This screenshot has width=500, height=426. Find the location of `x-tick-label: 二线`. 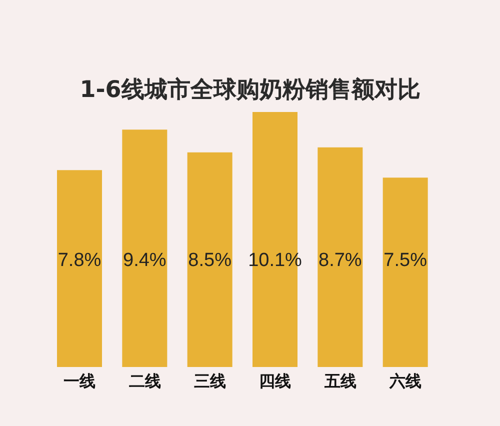

x-tick-label: 二线 is located at coordinates (144, 380).